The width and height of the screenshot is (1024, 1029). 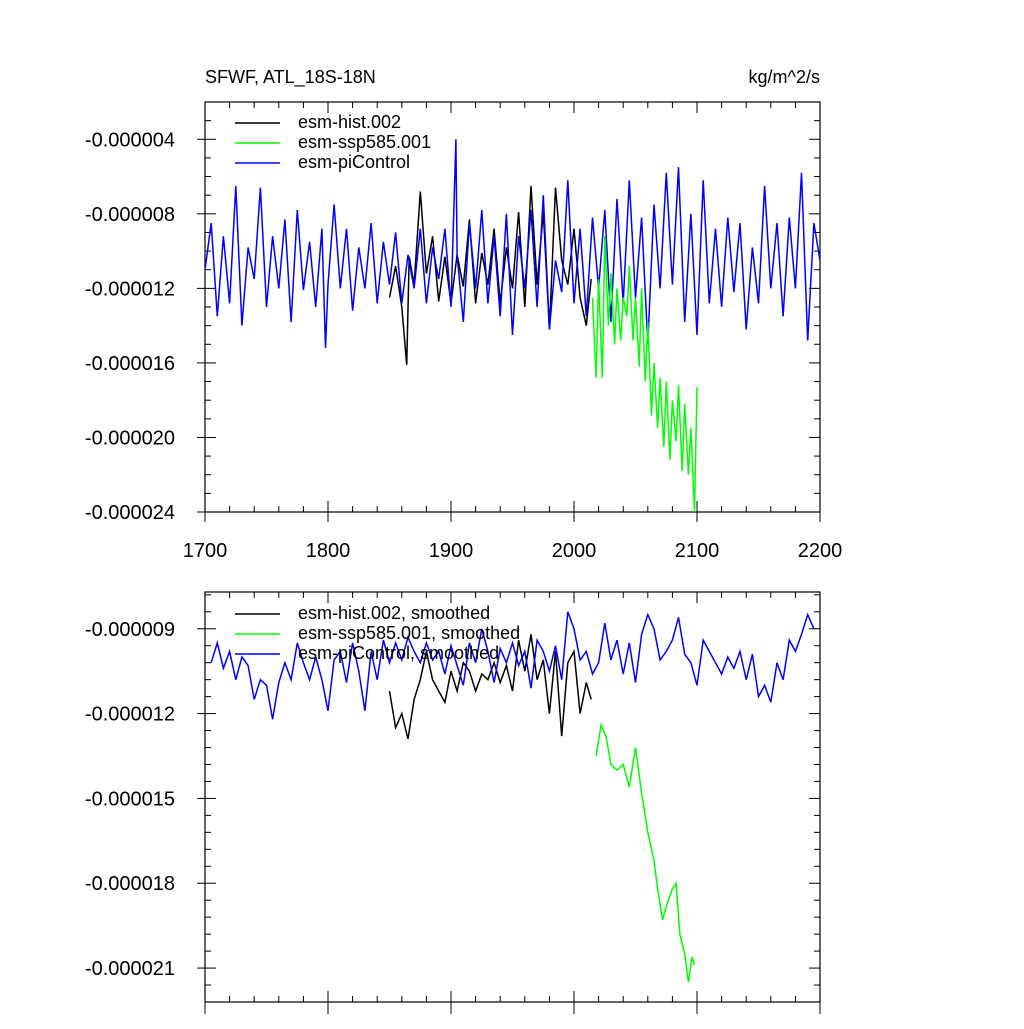 I want to click on legend-entry-label: esm-piControl, so click(x=354, y=162).